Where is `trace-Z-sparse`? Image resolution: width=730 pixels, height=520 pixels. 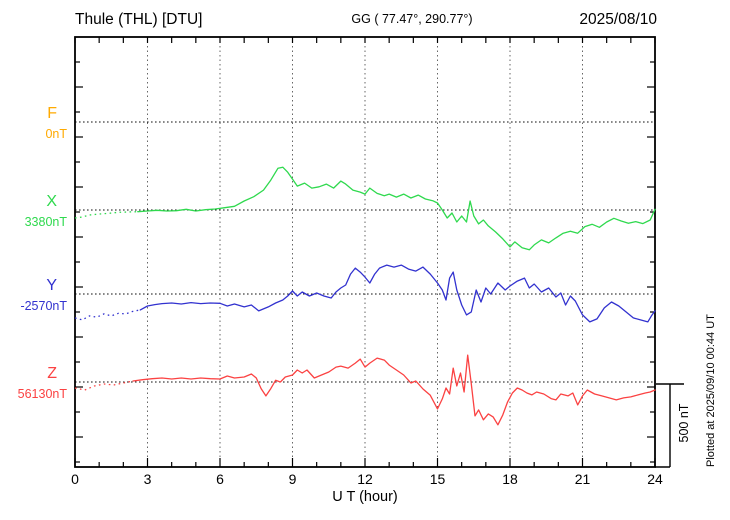 trace-Z-sparse is located at coordinates (104, 385).